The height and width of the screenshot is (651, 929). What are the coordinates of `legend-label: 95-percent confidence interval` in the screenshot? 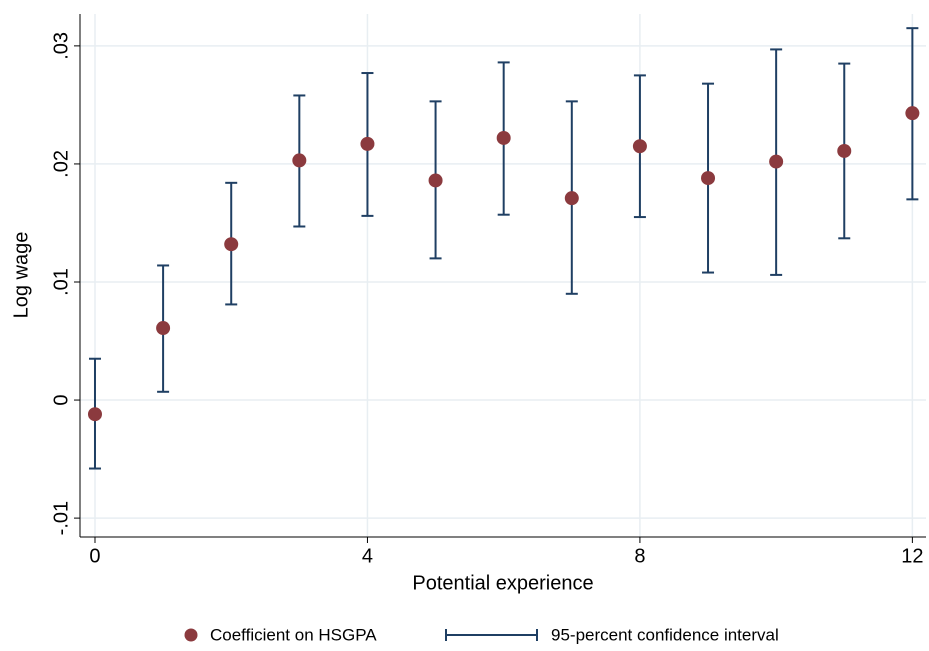 It's located at (665, 634).